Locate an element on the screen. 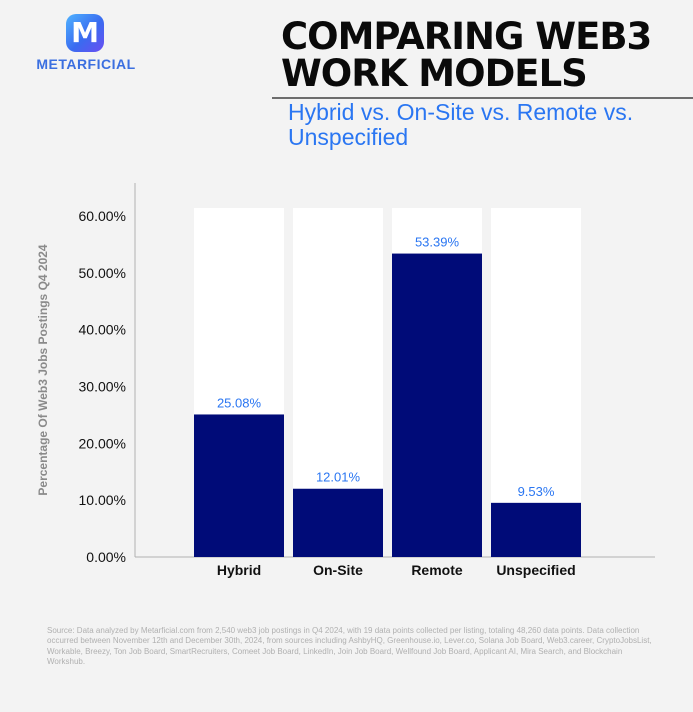 Image resolution: width=693 pixels, height=712 pixels. brand-name: METARFICIAL is located at coordinates (86, 64).